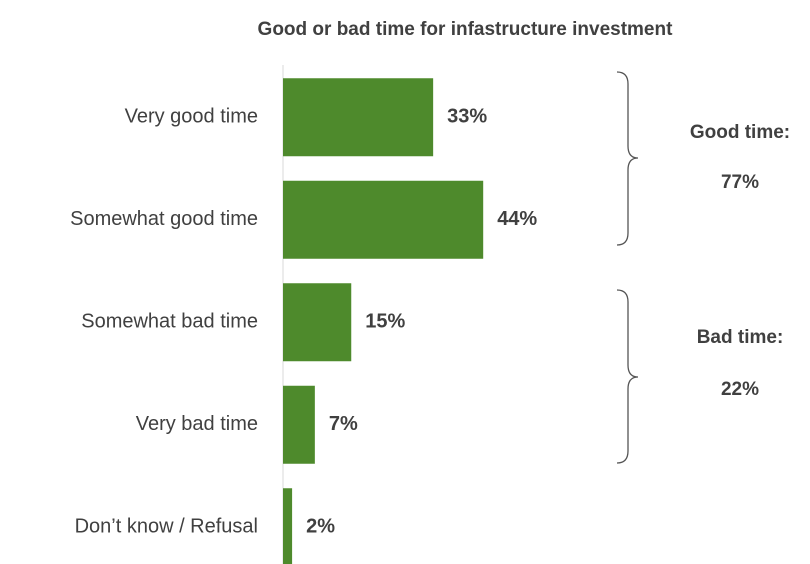 The image size is (810, 564). What do you see at coordinates (740, 182) in the screenshot?
I see `annotation: 77%` at bounding box center [740, 182].